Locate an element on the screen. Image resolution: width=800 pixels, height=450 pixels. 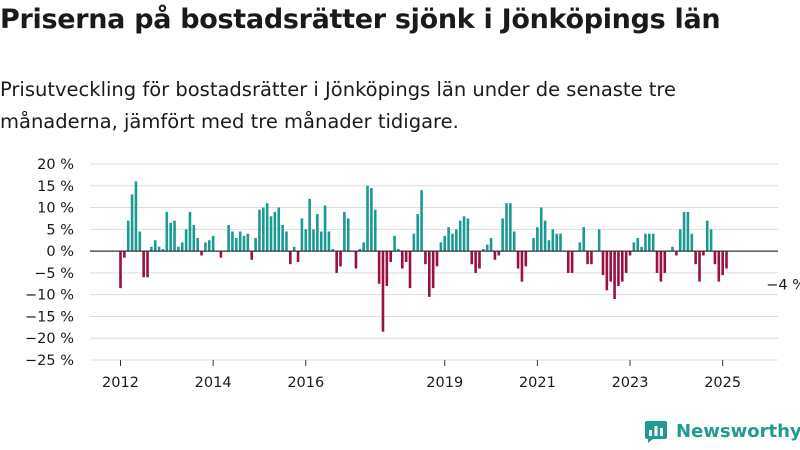
x-tick-label: 2016 is located at coordinates (305, 383).